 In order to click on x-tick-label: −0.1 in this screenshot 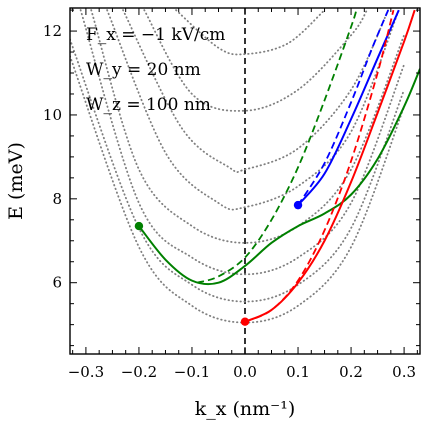, I will do `click(192, 372)`.